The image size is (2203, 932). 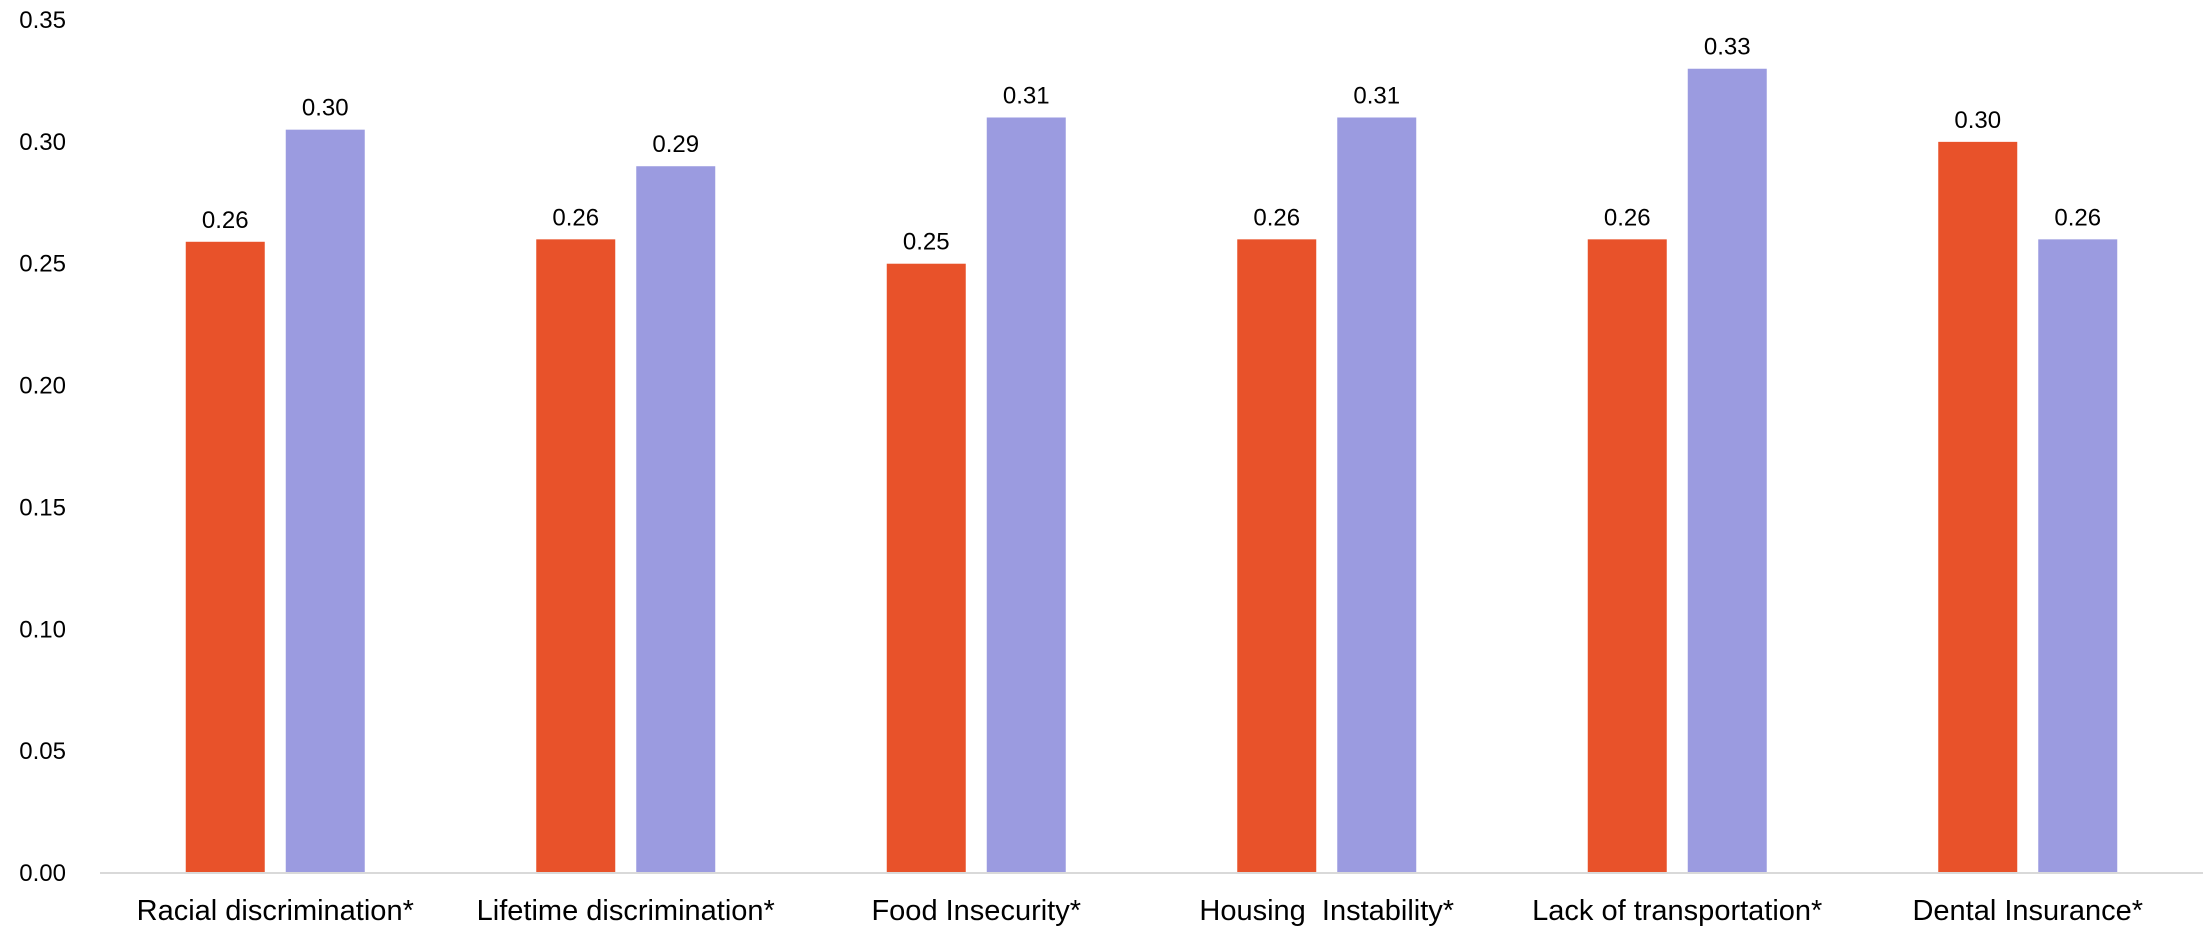 What do you see at coordinates (42, 386) in the screenshot?
I see `y-tick-label: 0.20` at bounding box center [42, 386].